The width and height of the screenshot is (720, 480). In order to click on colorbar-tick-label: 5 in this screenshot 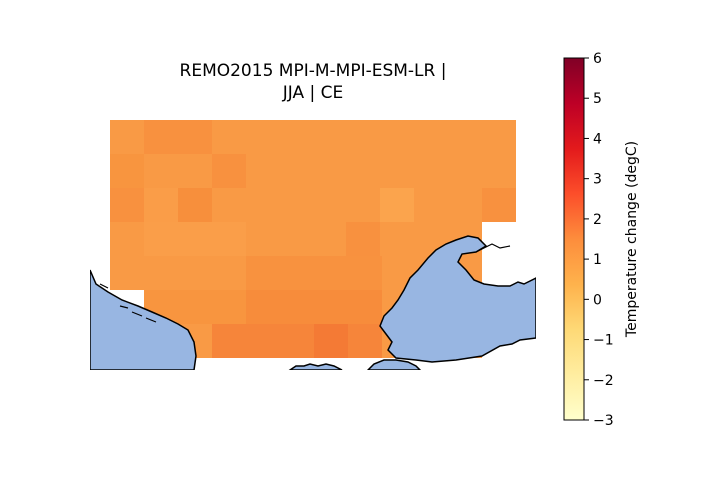, I will do `click(597, 99)`.